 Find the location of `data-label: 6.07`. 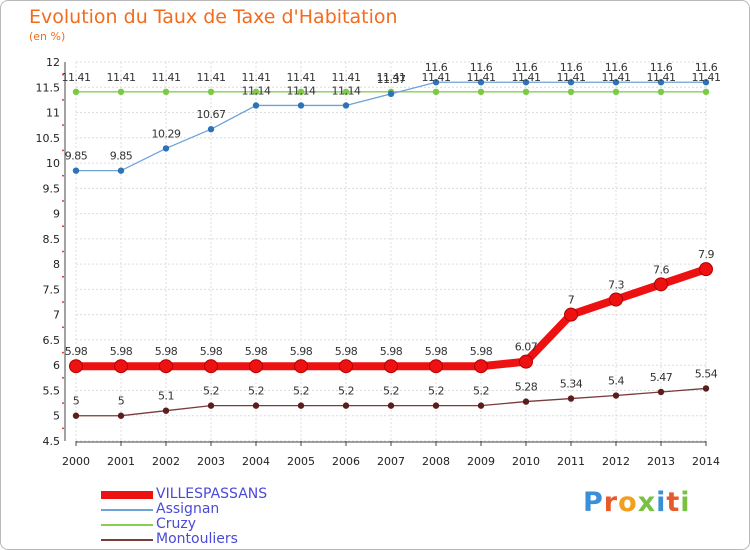

data-label: 6.07 is located at coordinates (526, 347).